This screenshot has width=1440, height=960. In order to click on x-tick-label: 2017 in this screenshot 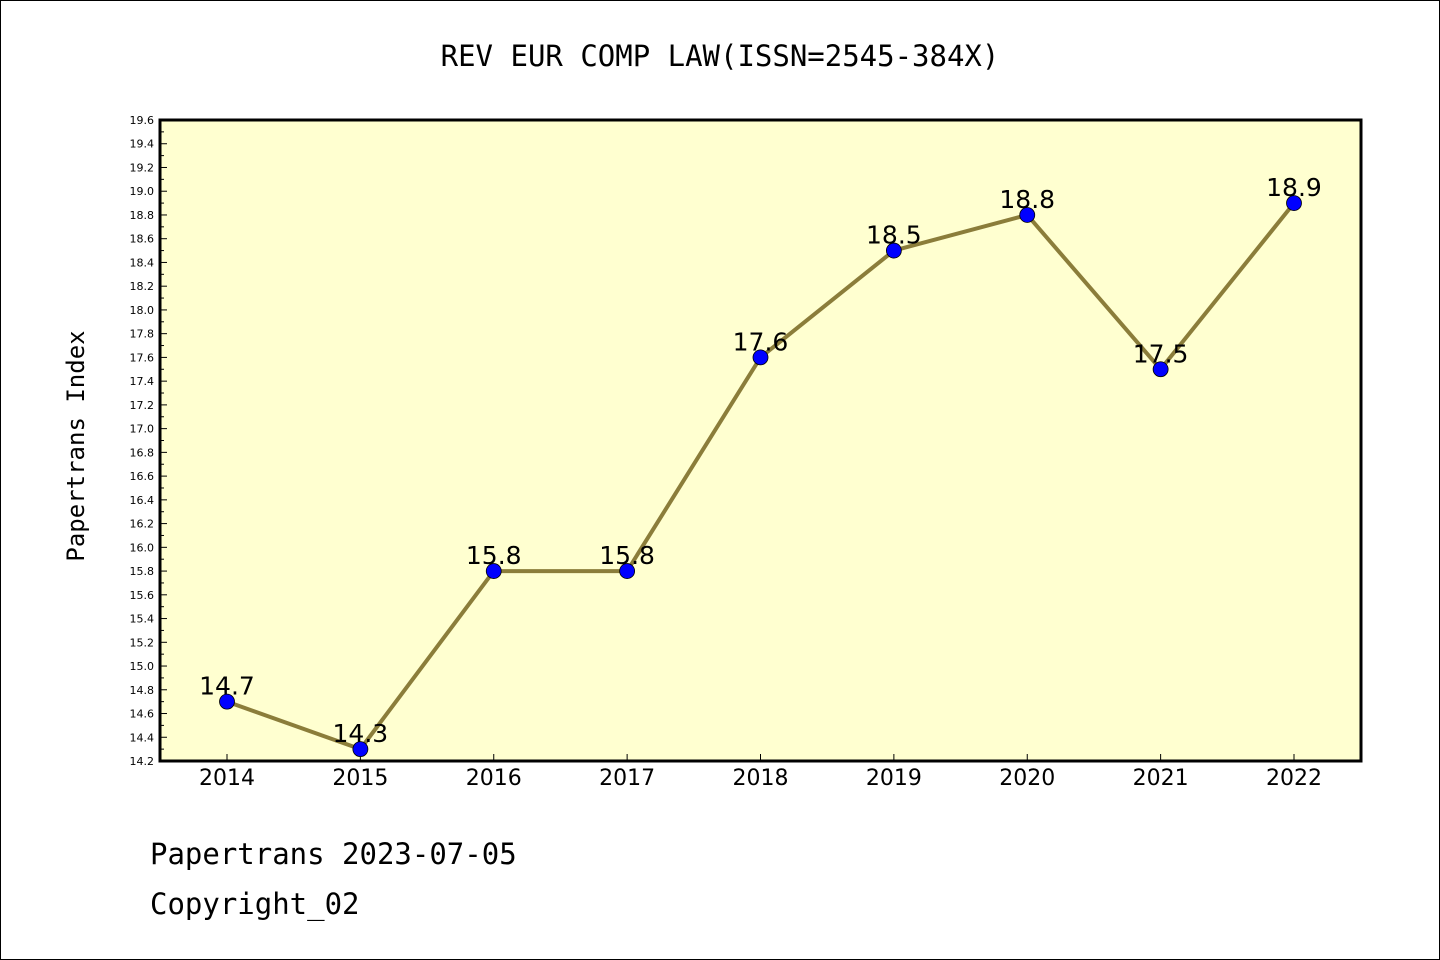, I will do `click(627, 778)`.